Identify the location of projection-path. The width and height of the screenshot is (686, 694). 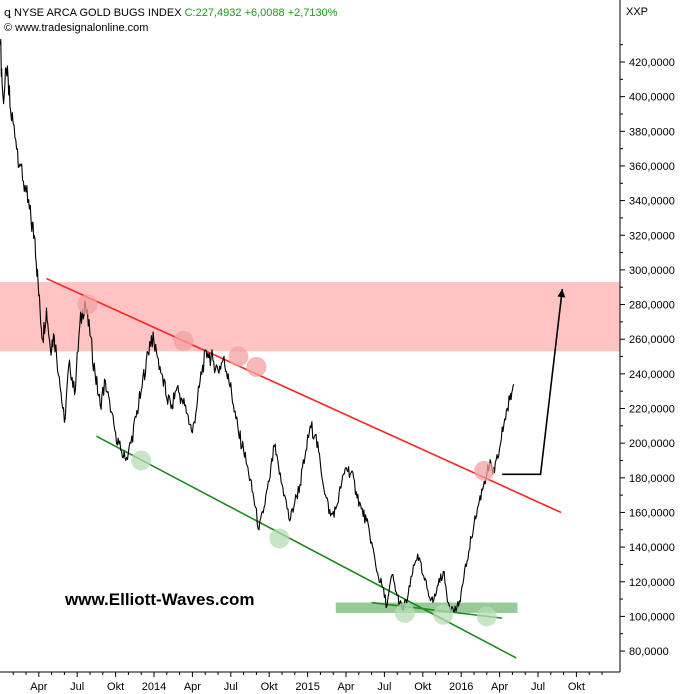
(533, 382).